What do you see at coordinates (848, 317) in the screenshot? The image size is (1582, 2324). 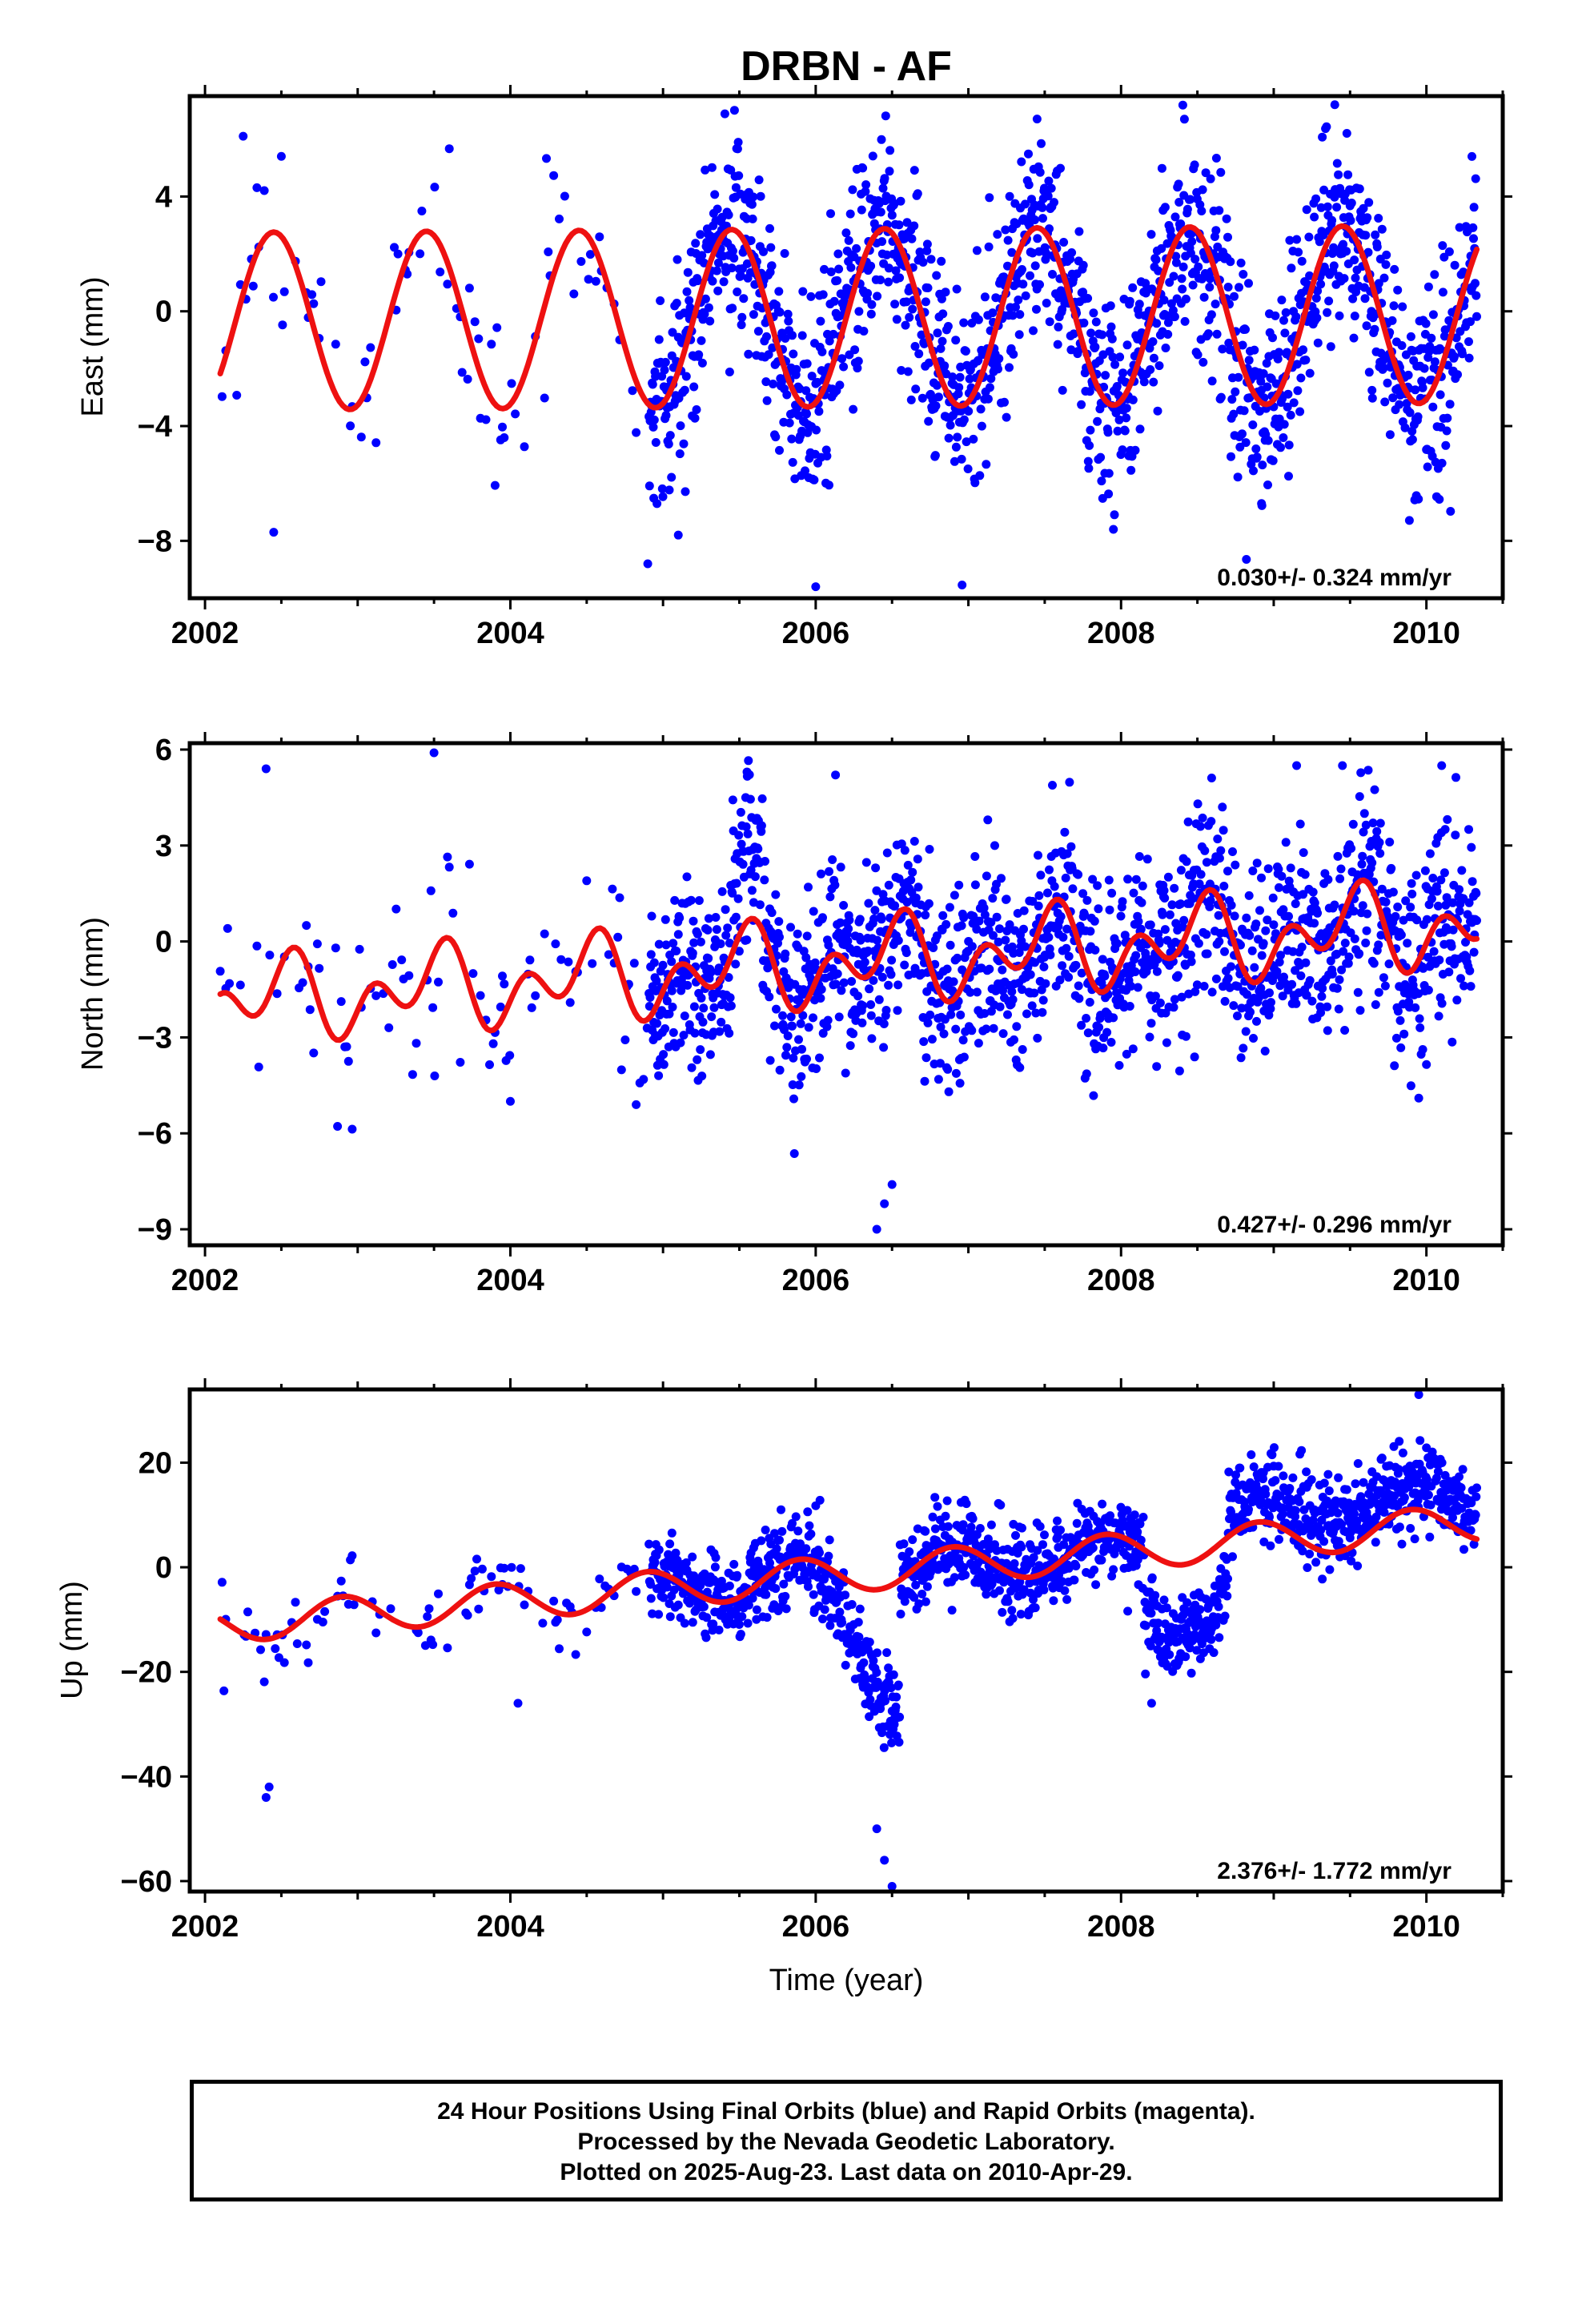 I see `east-fit-line` at bounding box center [848, 317].